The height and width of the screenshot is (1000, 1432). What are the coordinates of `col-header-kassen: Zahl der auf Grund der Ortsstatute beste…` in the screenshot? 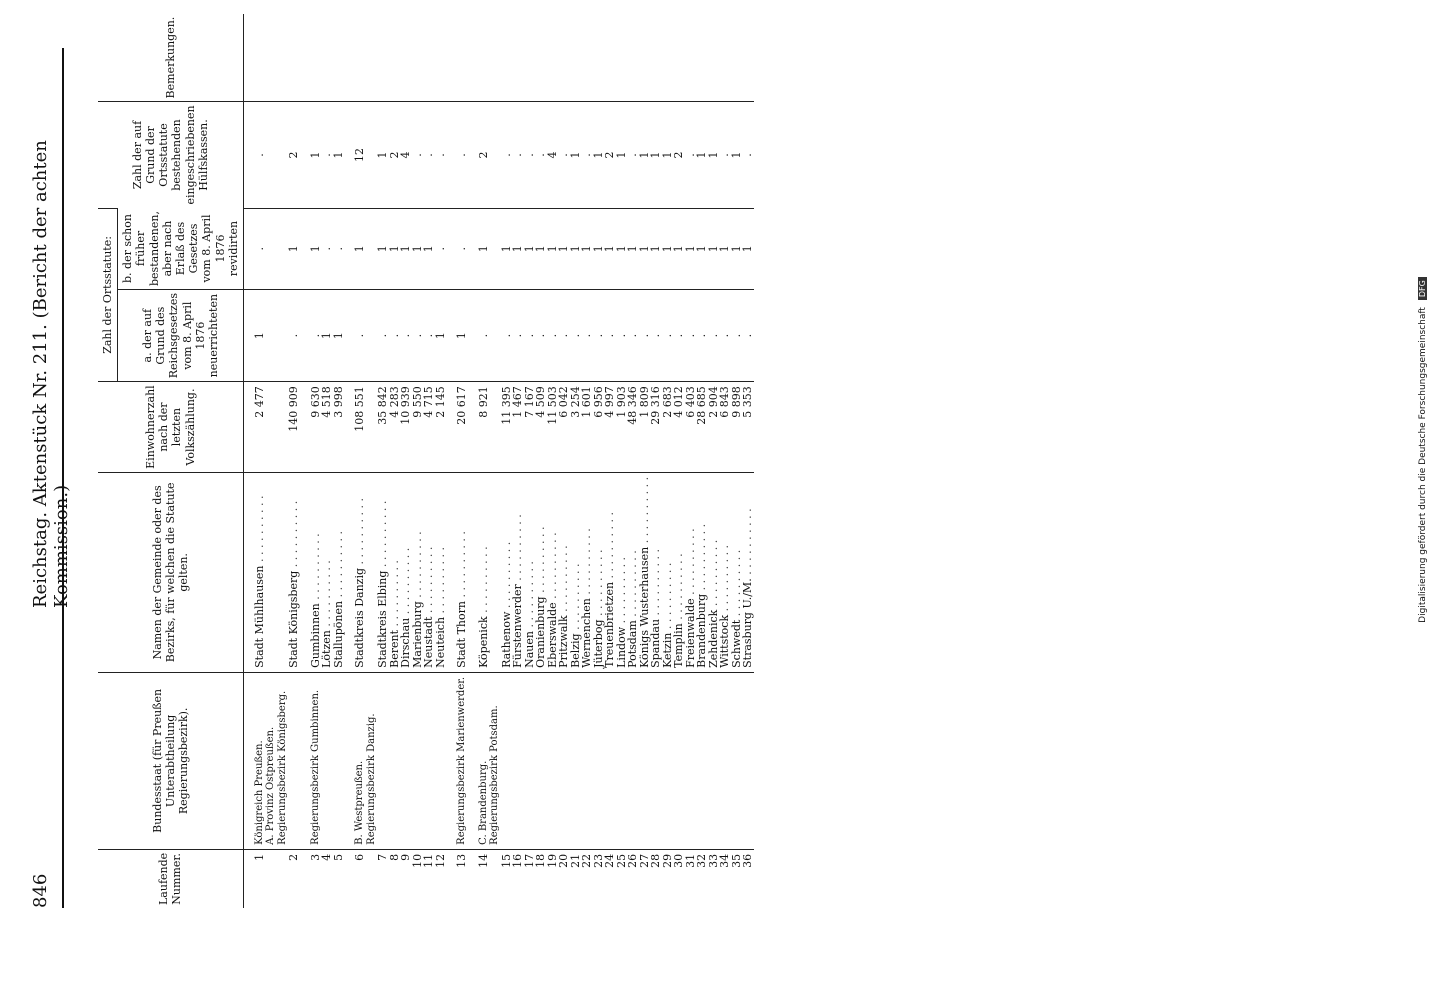 It's located at (171, 155).